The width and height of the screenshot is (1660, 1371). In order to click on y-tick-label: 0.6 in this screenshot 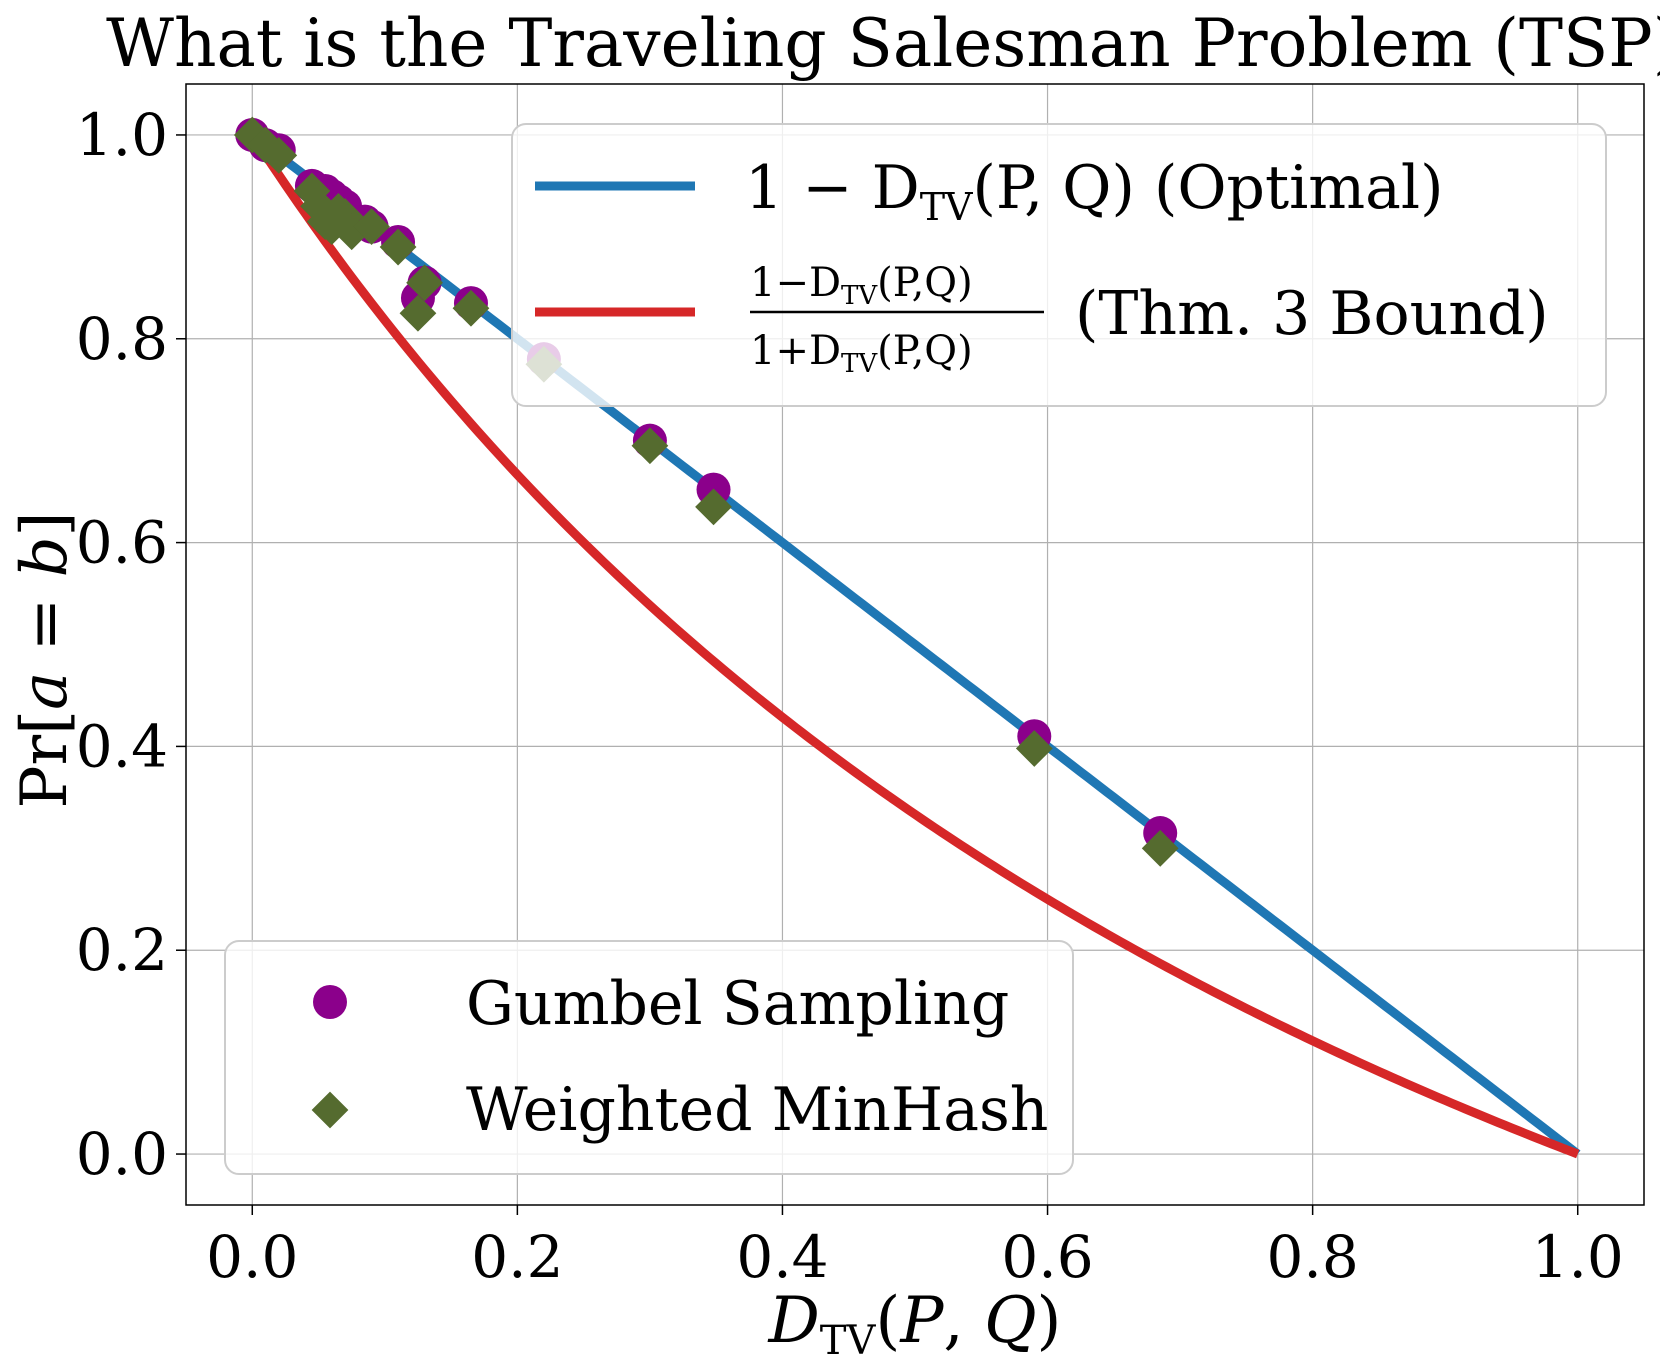, I will do `click(122, 543)`.